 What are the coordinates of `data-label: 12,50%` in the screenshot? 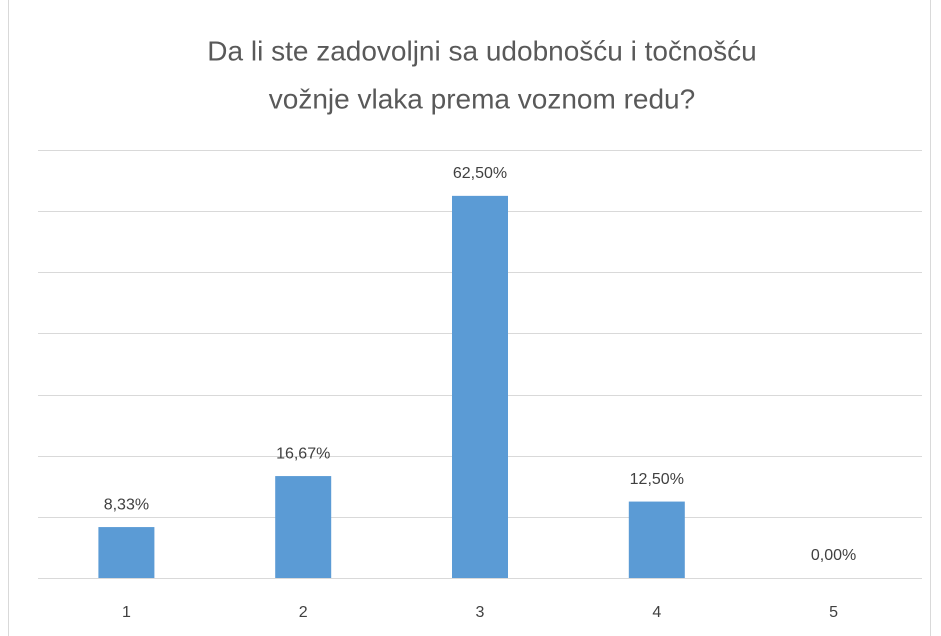 It's located at (657, 479).